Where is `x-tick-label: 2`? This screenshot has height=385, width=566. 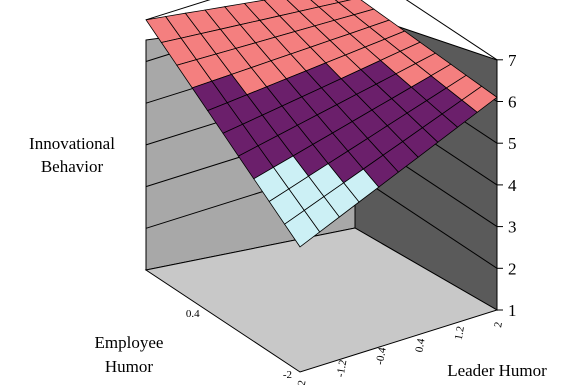
x-tick-label: 2 is located at coordinates (498, 325).